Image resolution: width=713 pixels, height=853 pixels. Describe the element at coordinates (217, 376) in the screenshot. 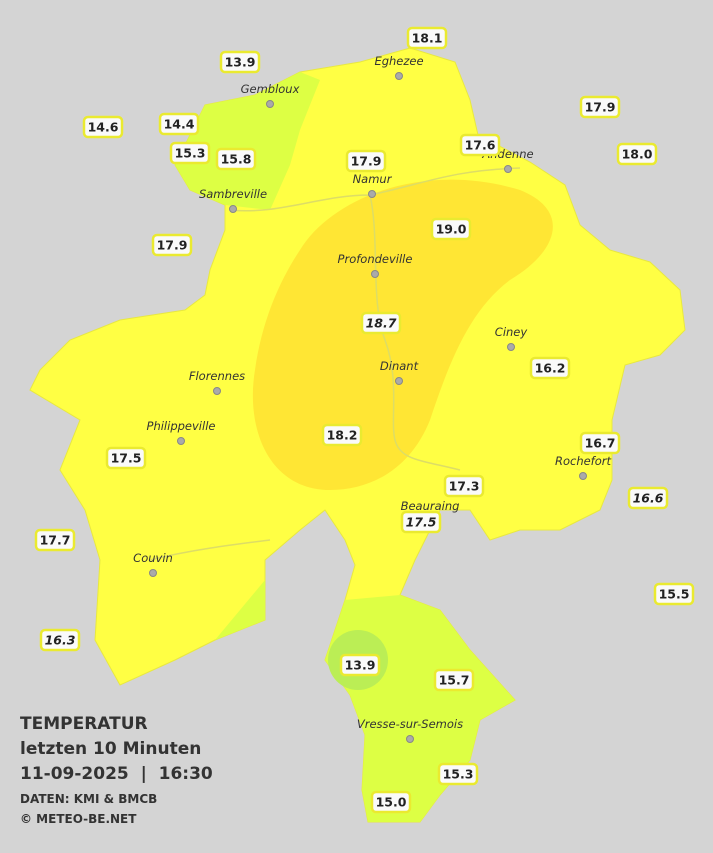

I see `town-label: Florennes` at that location.